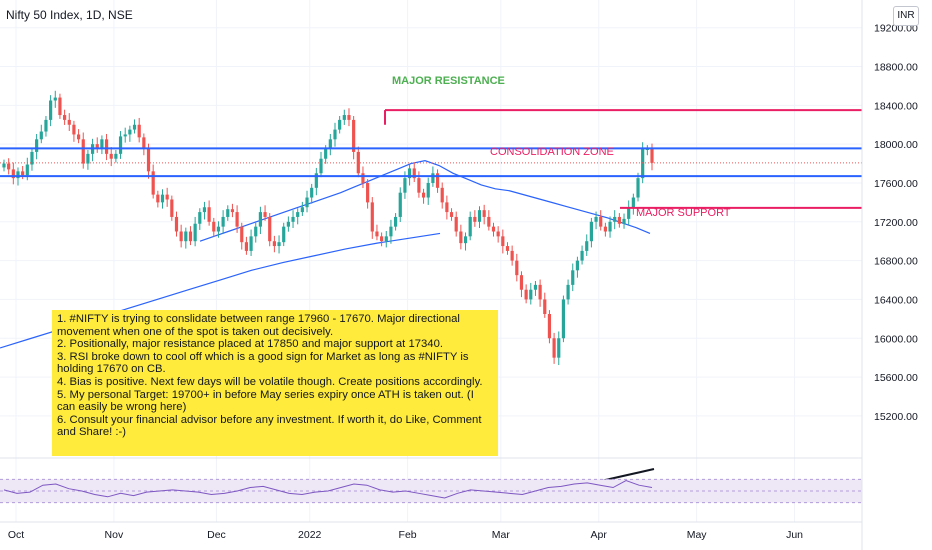 The height and width of the screenshot is (550, 932). What do you see at coordinates (501, 535) in the screenshot?
I see `time-tick-label: Mar` at bounding box center [501, 535].